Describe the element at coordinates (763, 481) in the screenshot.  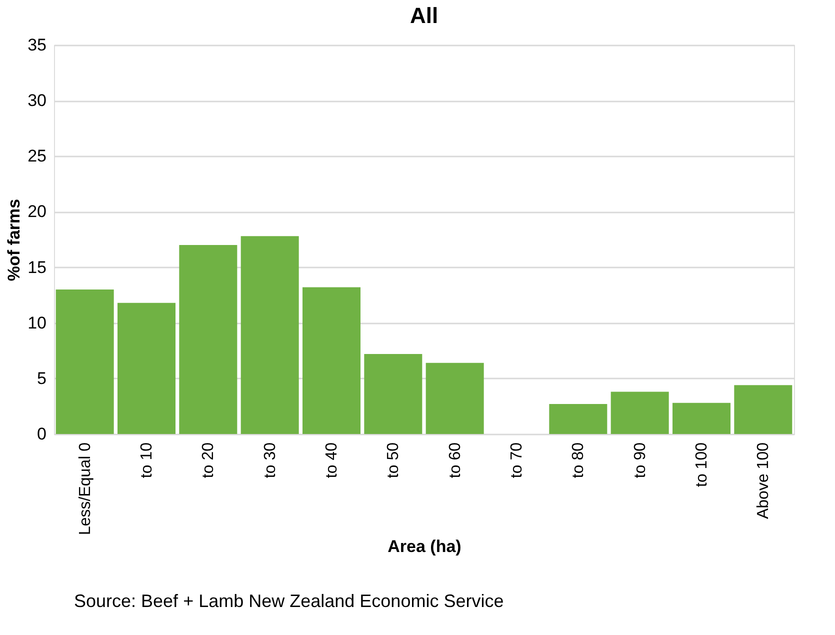
I see `x-tick-label: Above 100` at that location.